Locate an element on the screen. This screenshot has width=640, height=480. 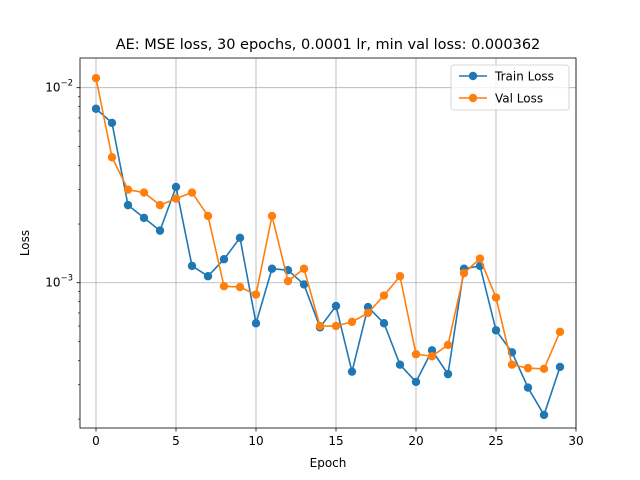
x-tick-label: 5 is located at coordinates (176, 441).